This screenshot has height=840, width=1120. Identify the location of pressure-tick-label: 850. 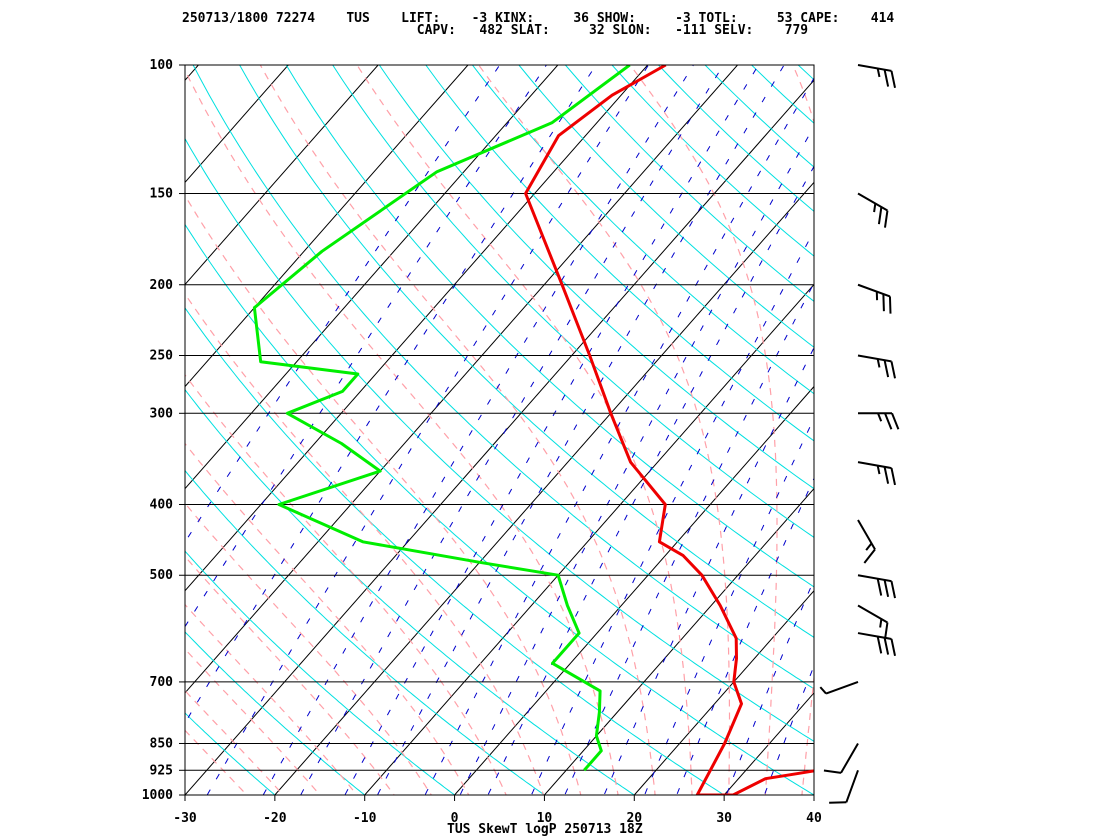
(162, 743).